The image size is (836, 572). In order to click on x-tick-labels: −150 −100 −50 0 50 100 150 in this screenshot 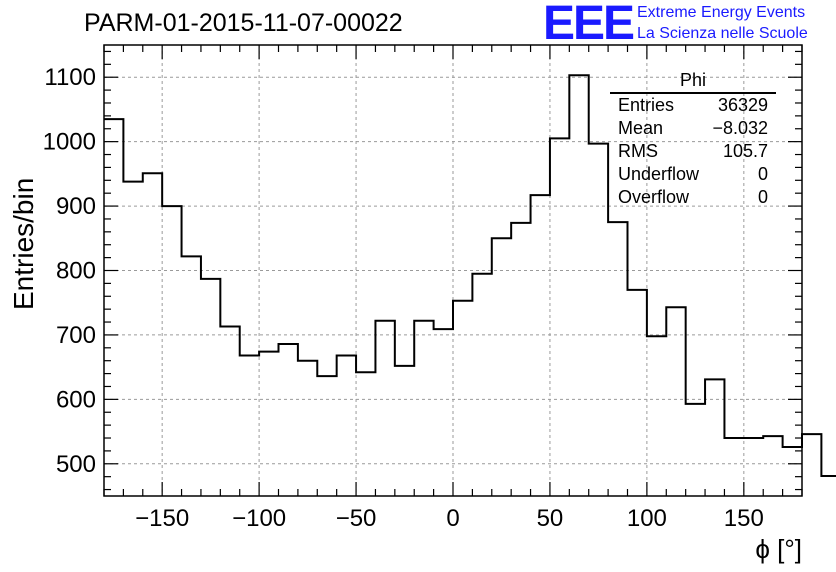, I will do `click(449, 518)`.